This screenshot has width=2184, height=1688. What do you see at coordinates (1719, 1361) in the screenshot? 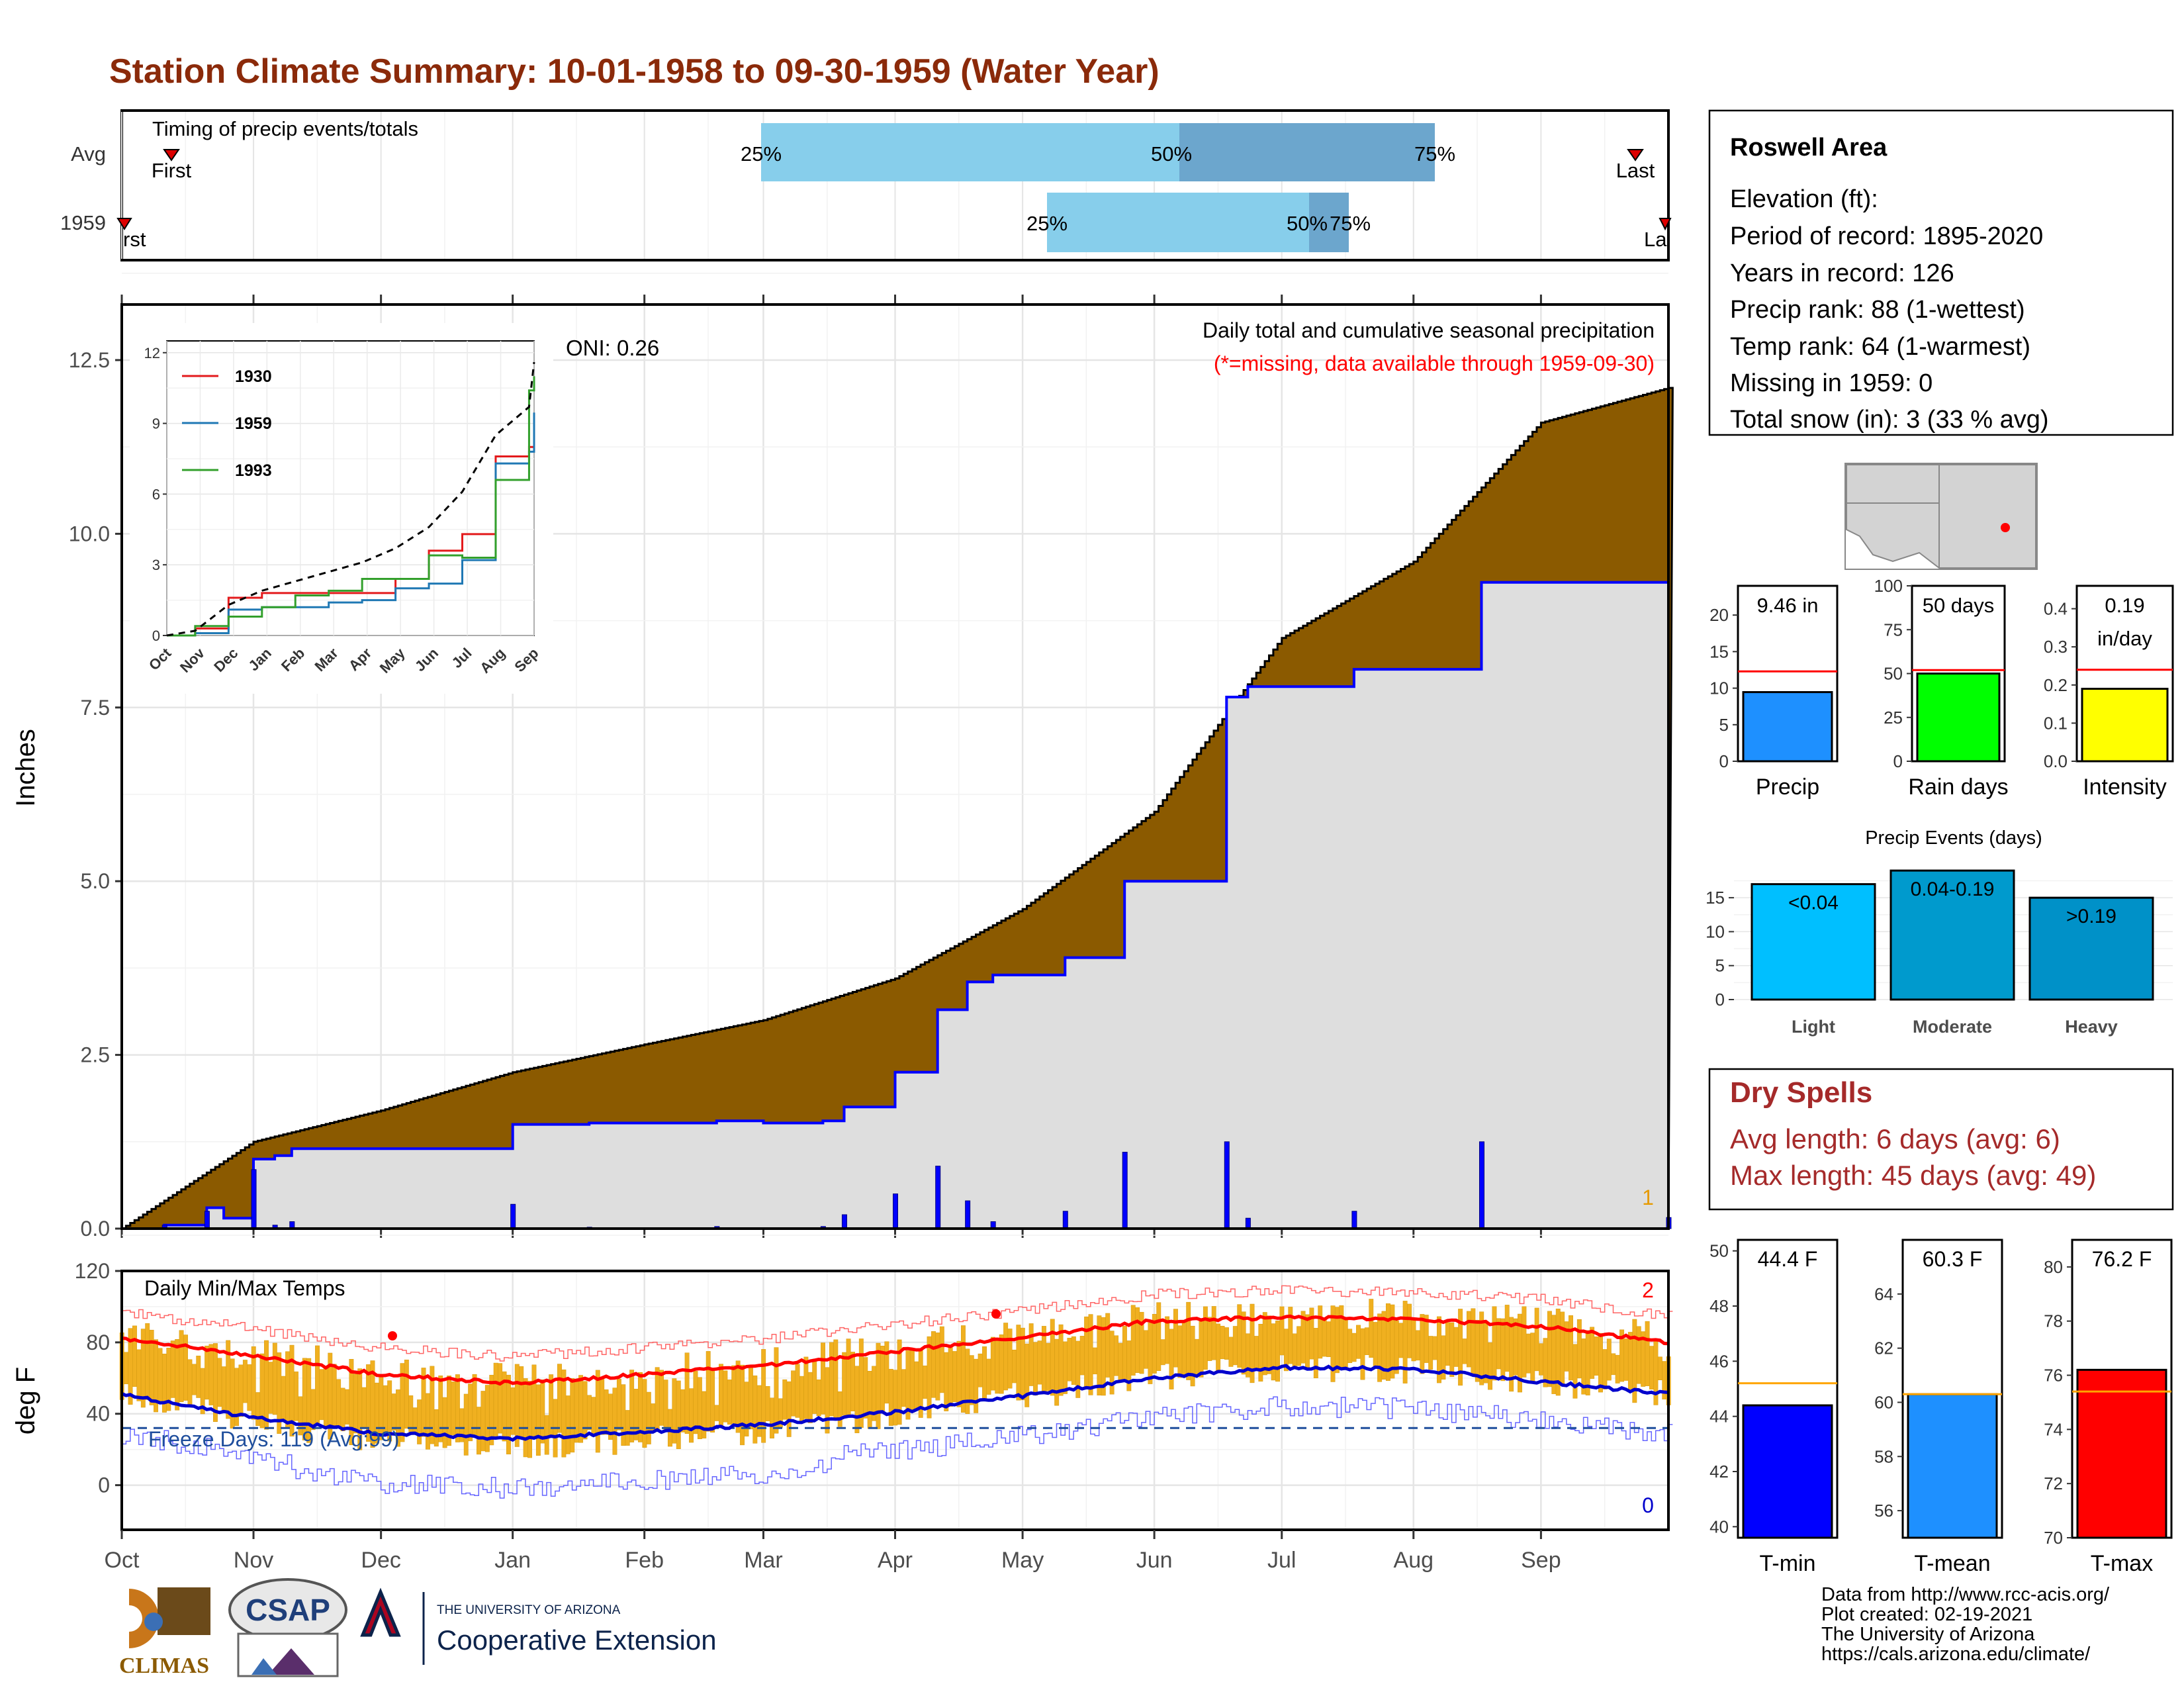
I see `temp-summary-bar-0-tick-label: 46` at bounding box center [1719, 1361].